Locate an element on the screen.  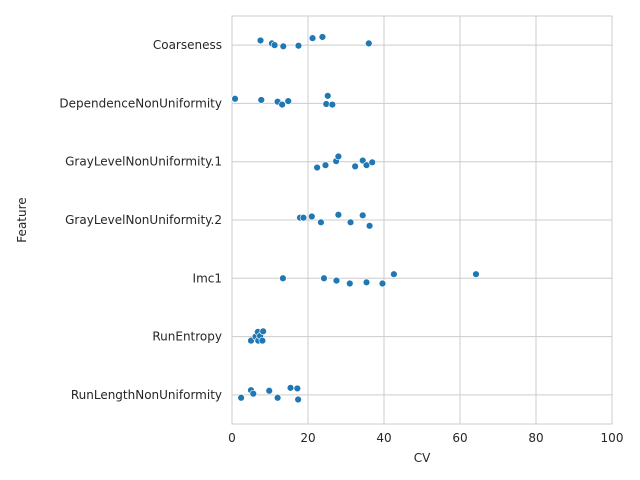
x-tick-label: 0 is located at coordinates (232, 438).